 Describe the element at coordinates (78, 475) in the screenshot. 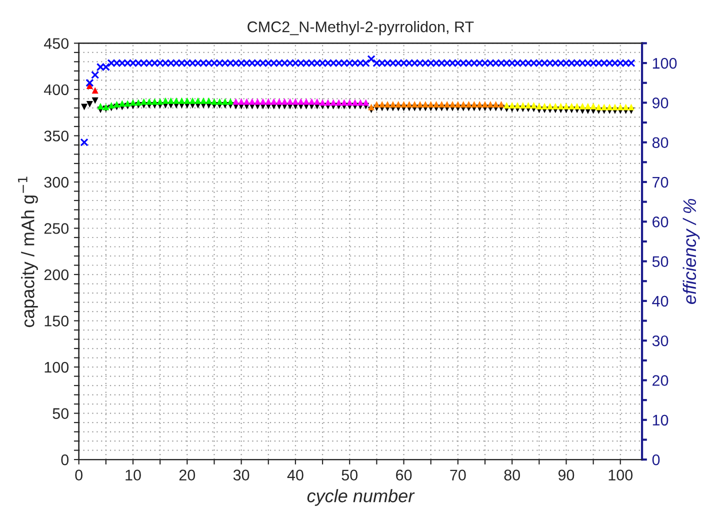

I see `x-tick-label: 0` at that location.